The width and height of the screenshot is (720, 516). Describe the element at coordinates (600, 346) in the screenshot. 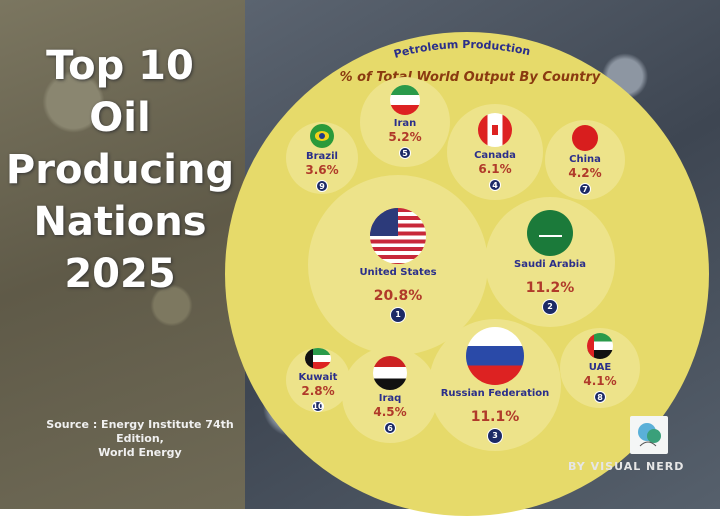

I see `uae-flag-icon` at that location.